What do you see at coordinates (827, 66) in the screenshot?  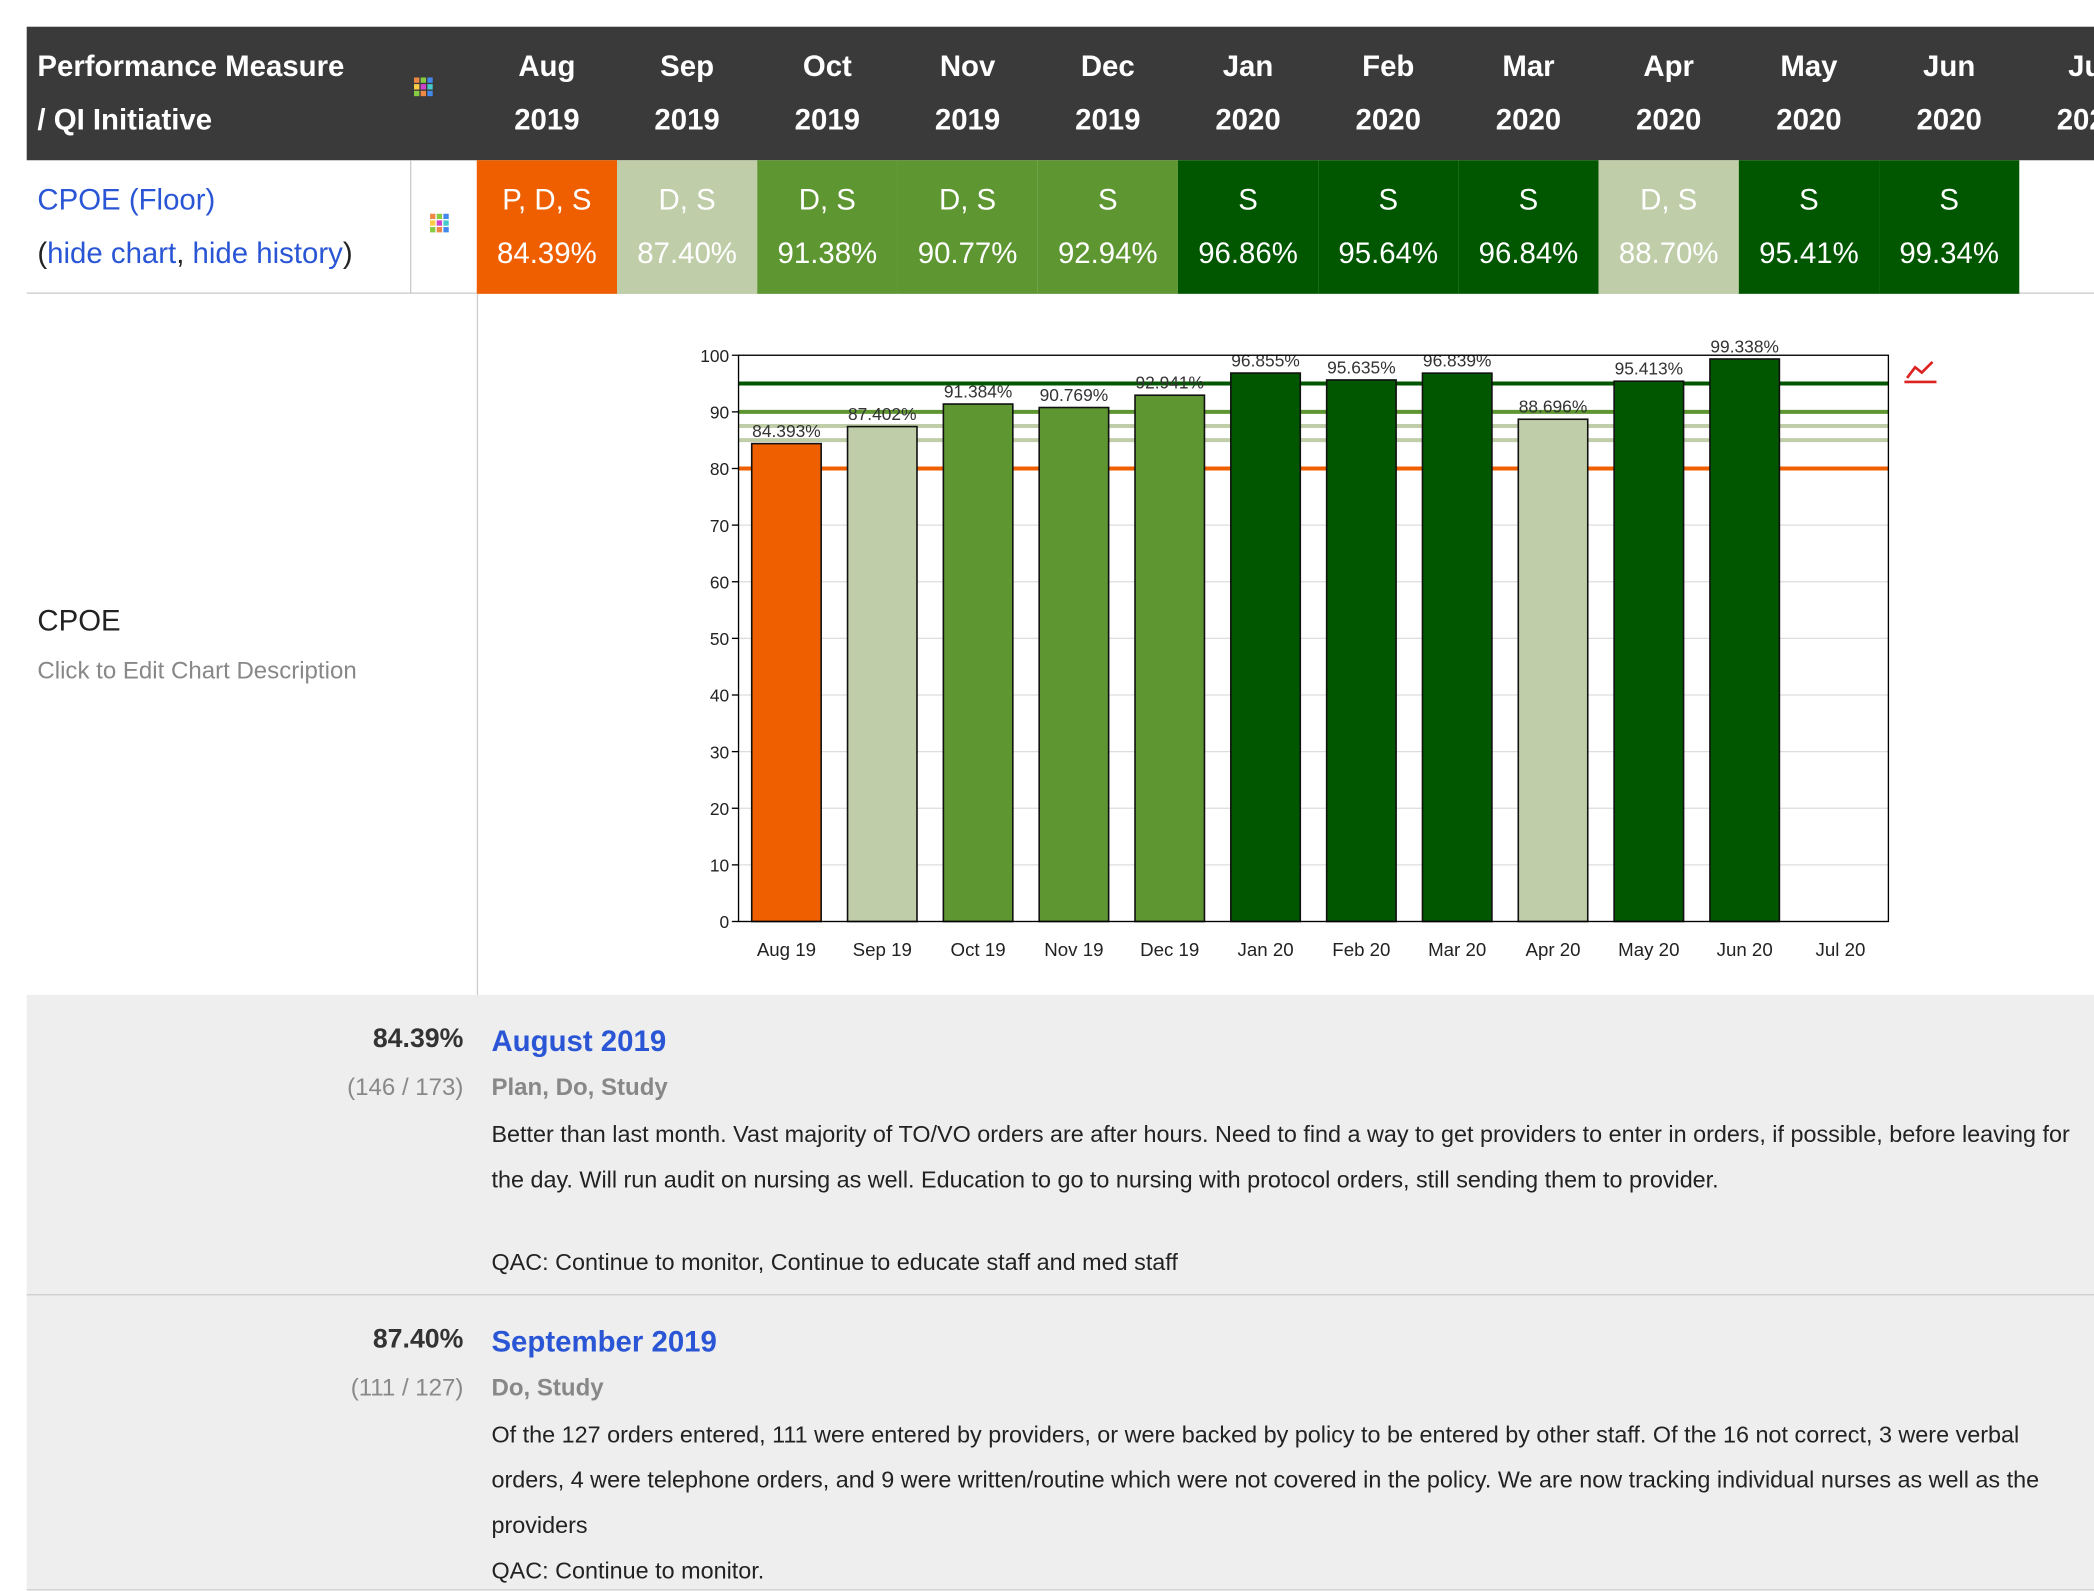 I see `month: Oct` at bounding box center [827, 66].